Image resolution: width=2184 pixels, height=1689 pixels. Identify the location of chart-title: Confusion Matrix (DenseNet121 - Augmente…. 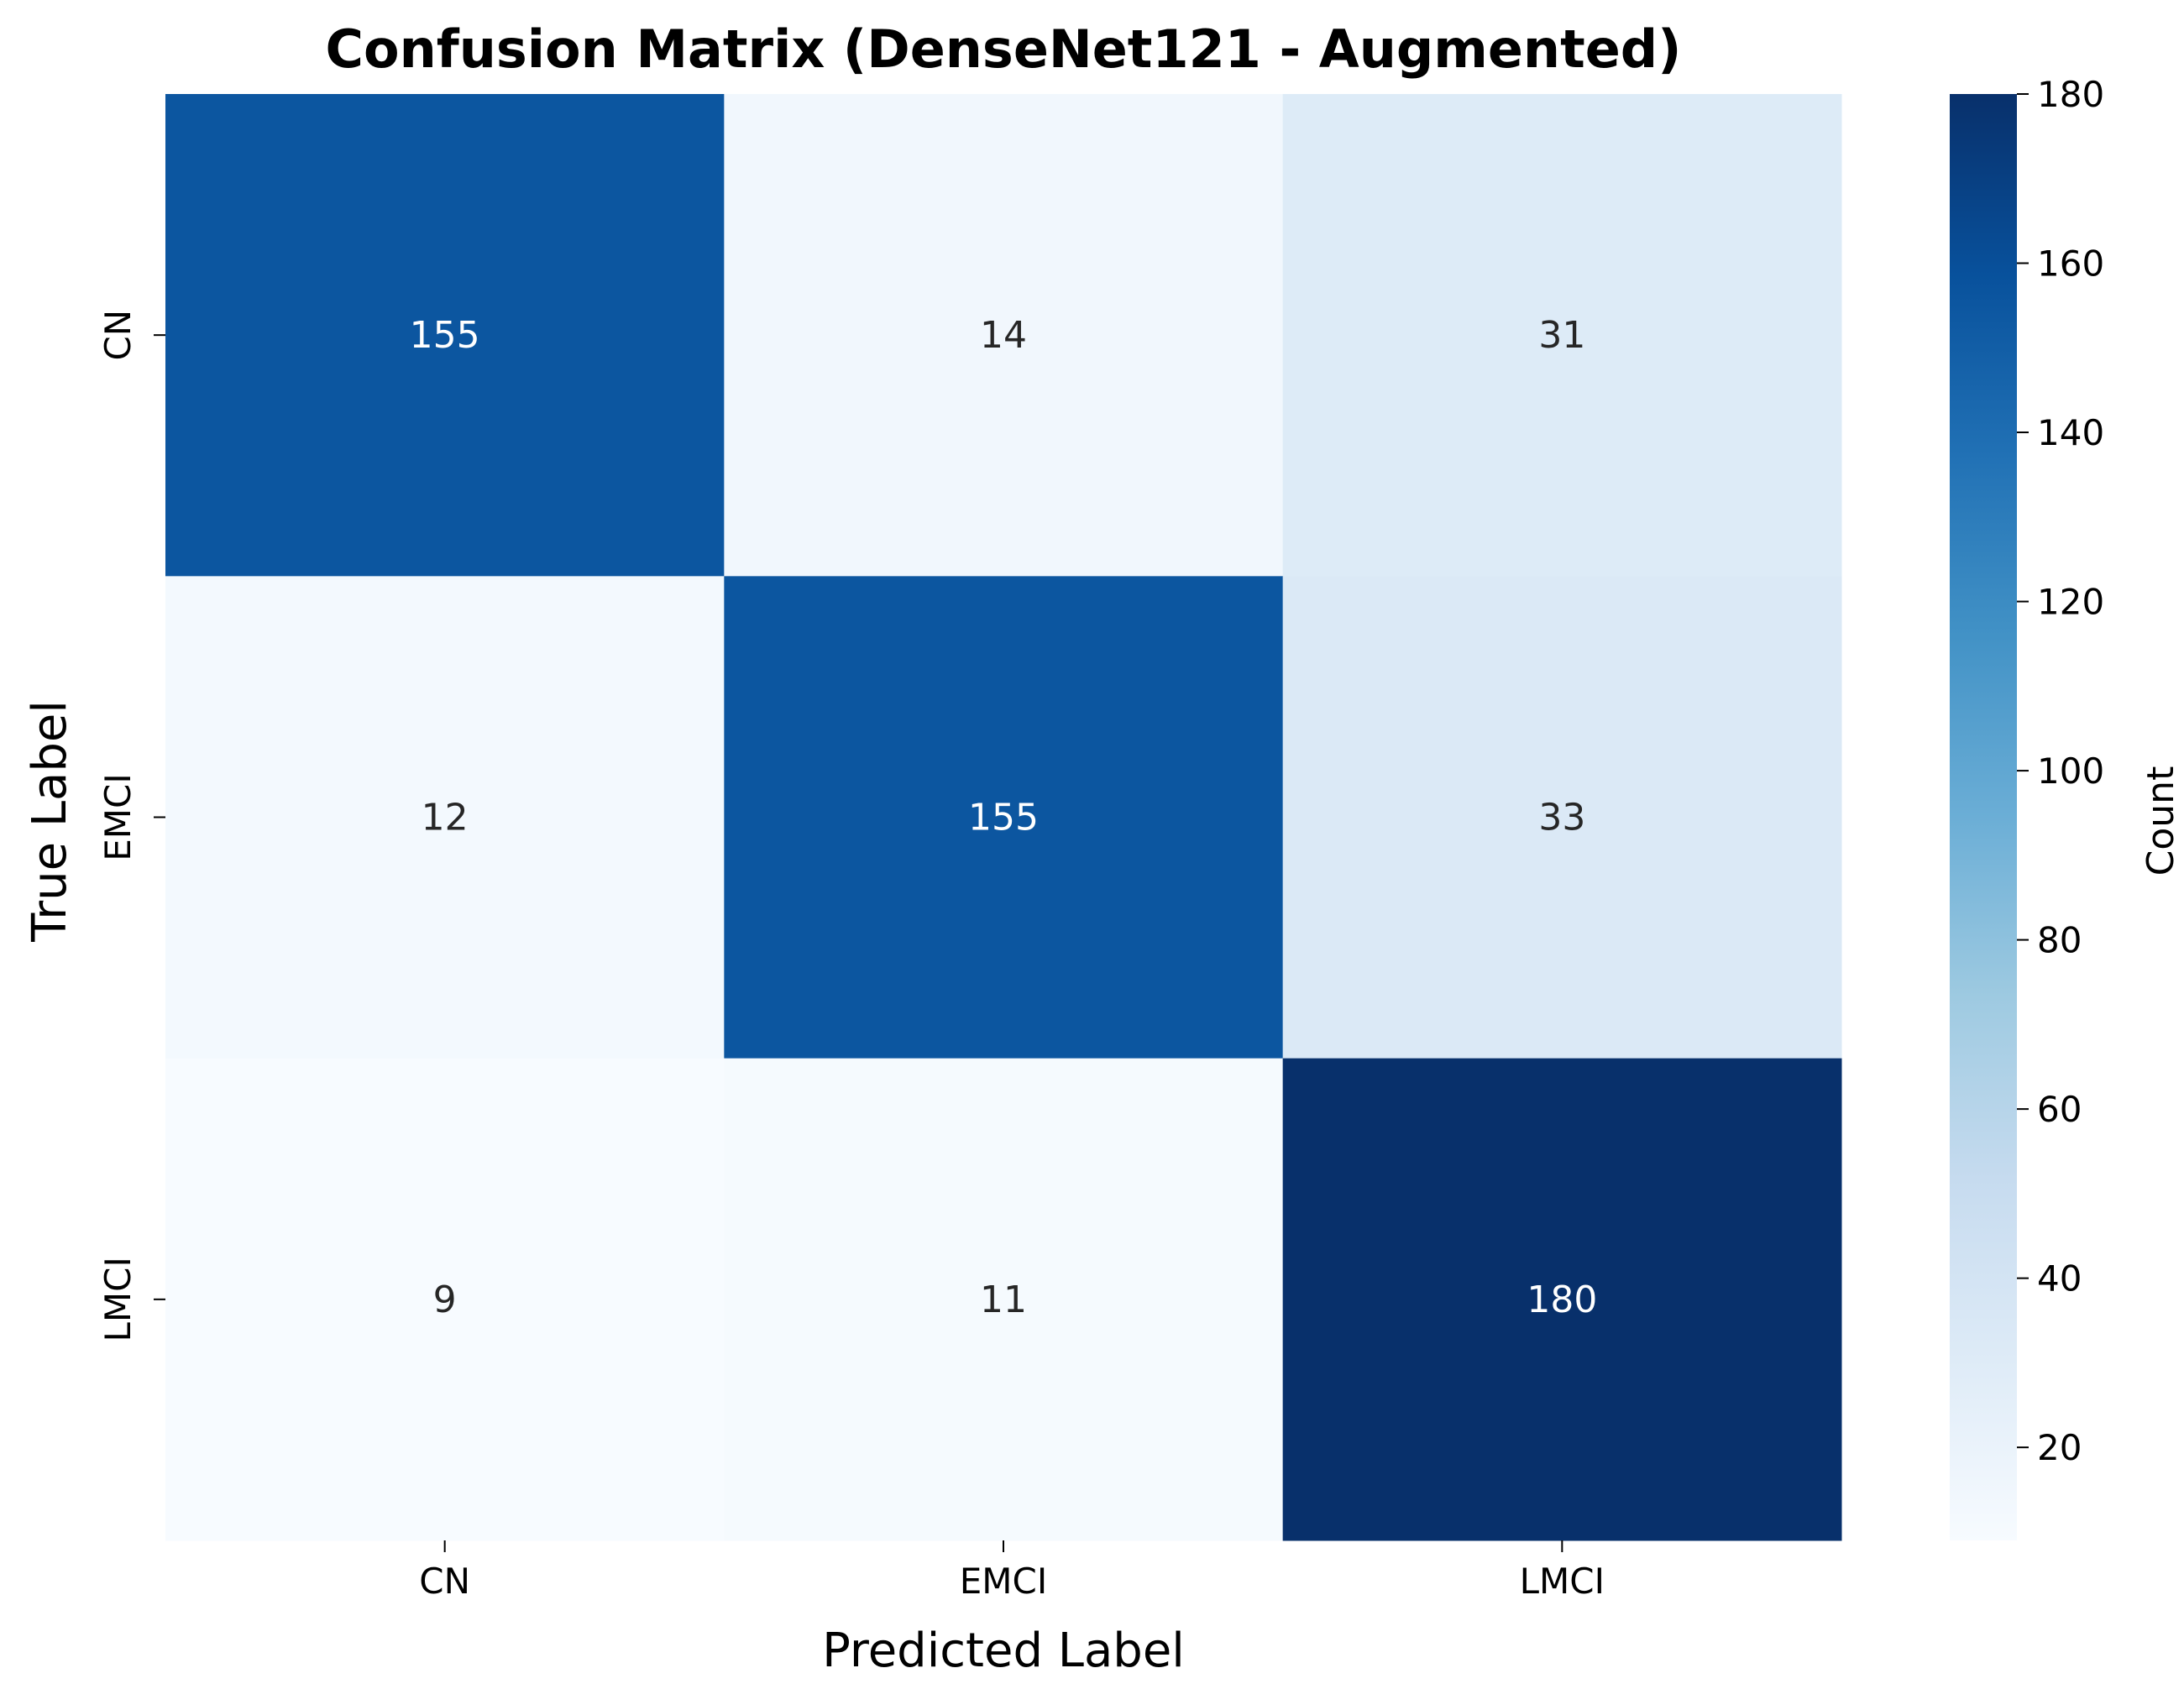
(1004, 49).